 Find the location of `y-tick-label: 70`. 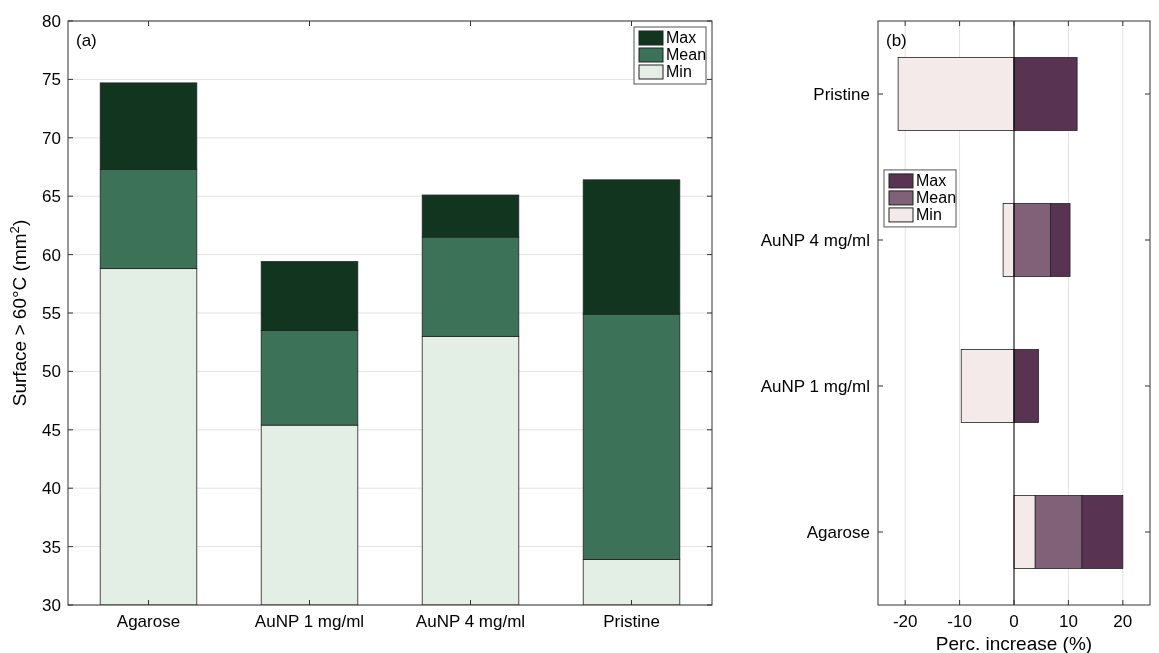

y-tick-label: 70 is located at coordinates (51, 138).